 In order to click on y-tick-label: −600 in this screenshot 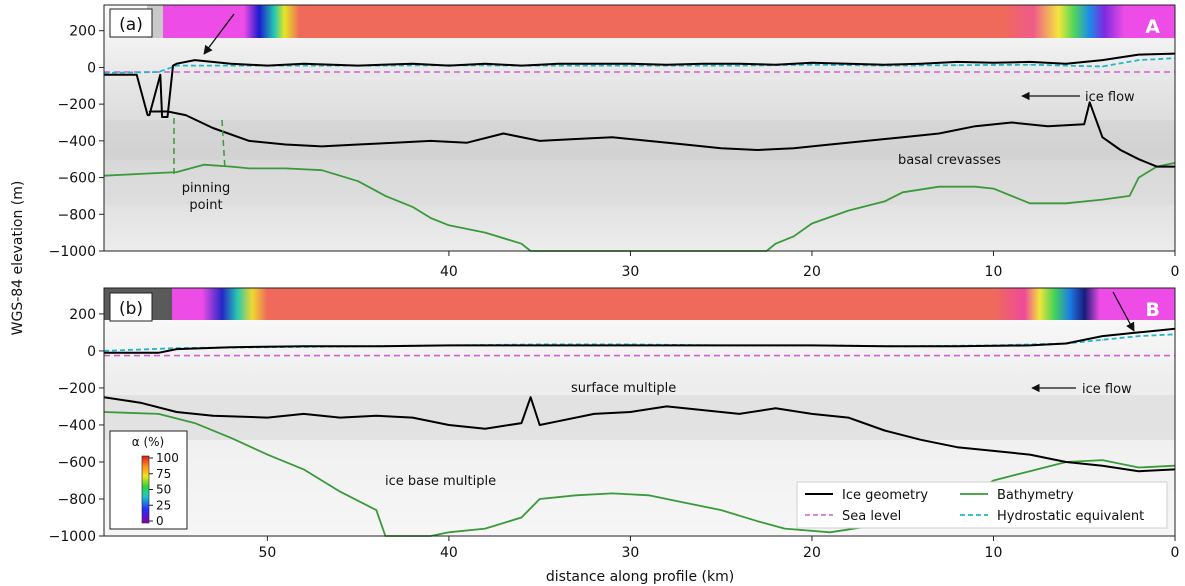, I will do `click(77, 179)`.